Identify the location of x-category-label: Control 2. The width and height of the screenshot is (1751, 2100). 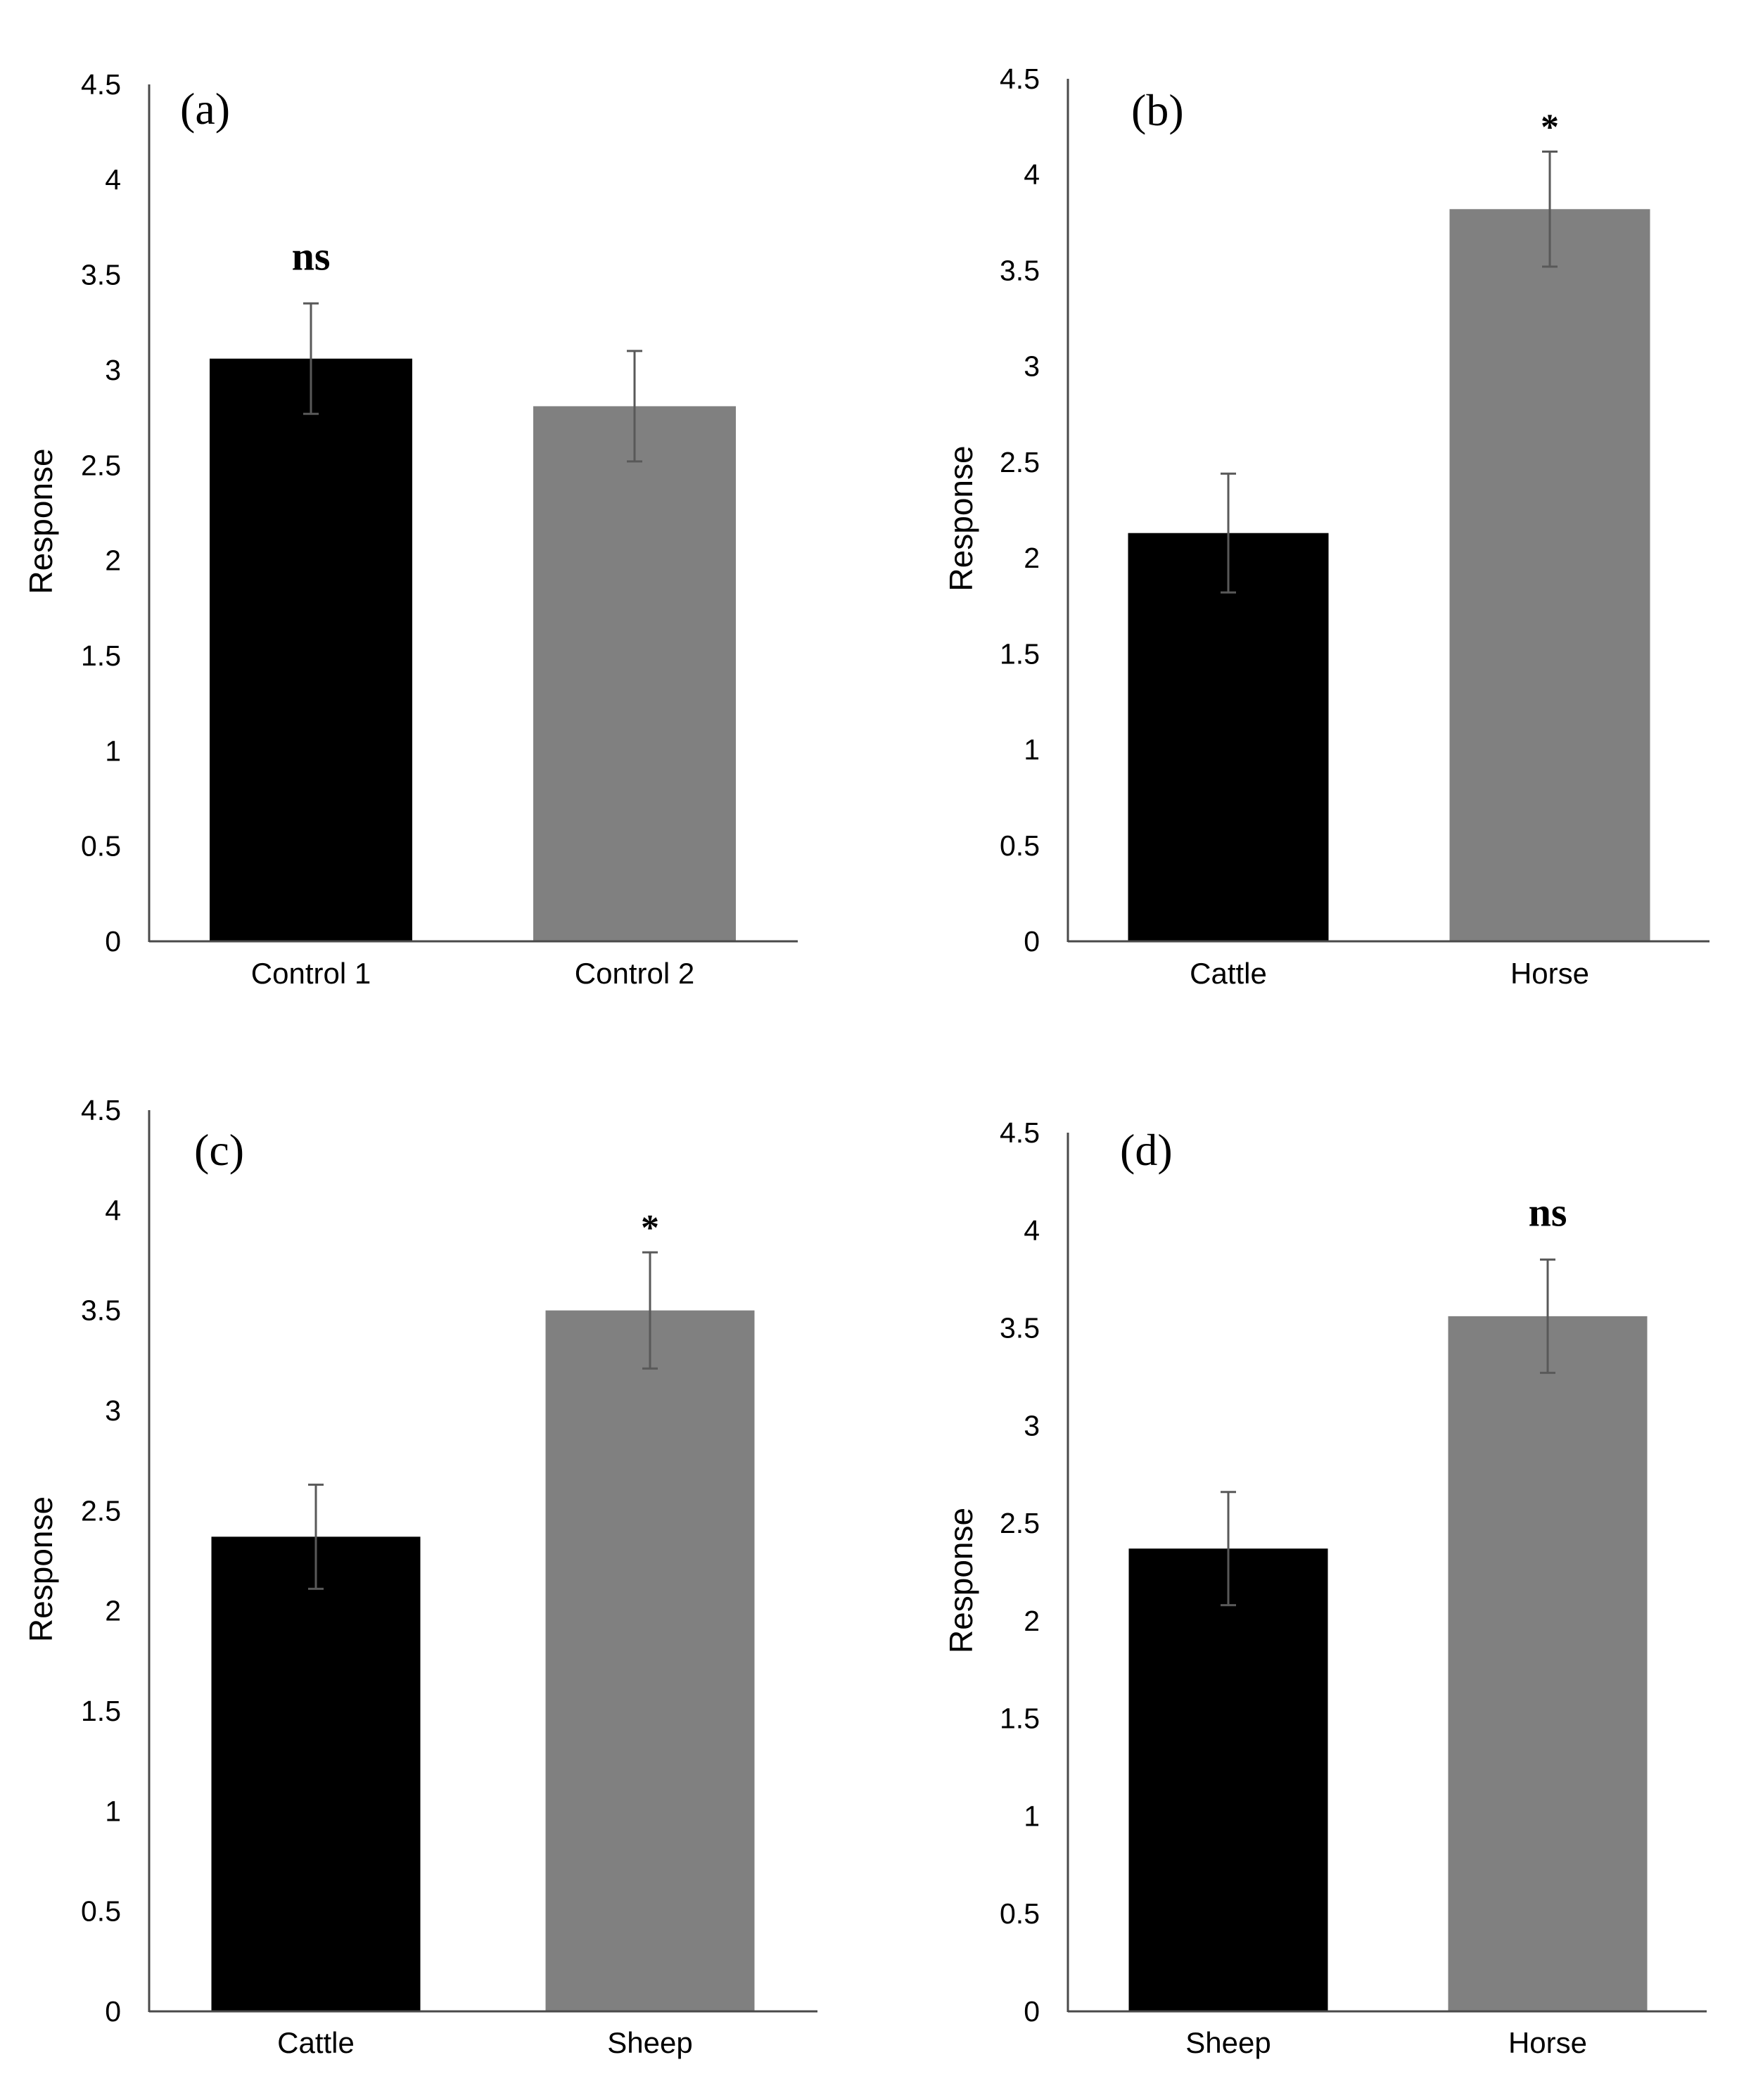
(634, 974).